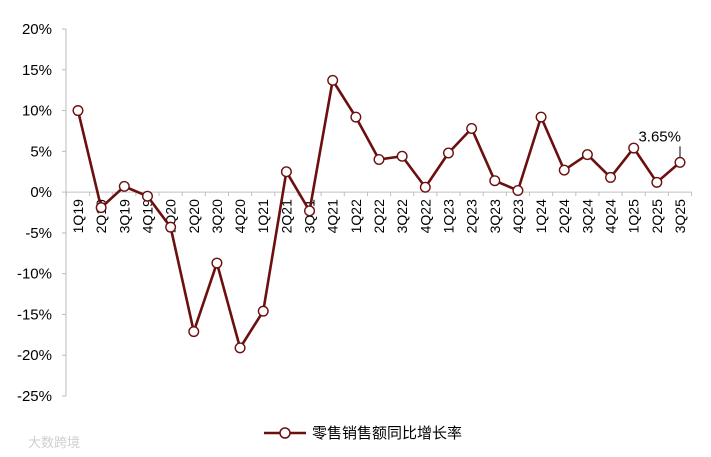 This screenshot has width=711, height=457. What do you see at coordinates (448, 216) in the screenshot?
I see `x-tick-label: 1Q23` at bounding box center [448, 216].